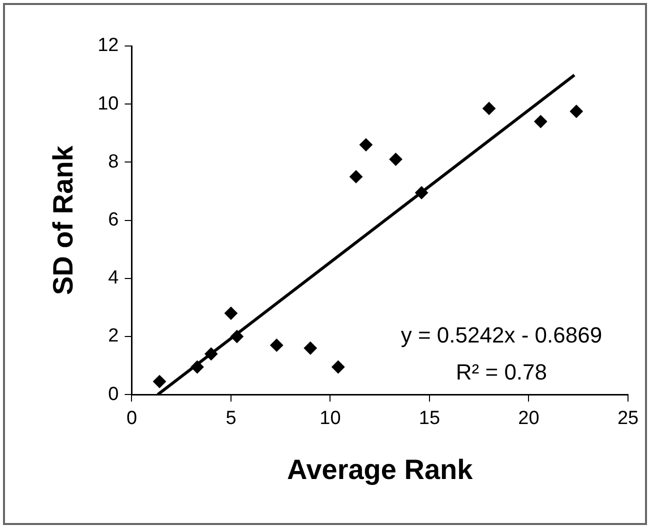  What do you see at coordinates (113, 394) in the screenshot?
I see `y-tick-label: 0` at bounding box center [113, 394].